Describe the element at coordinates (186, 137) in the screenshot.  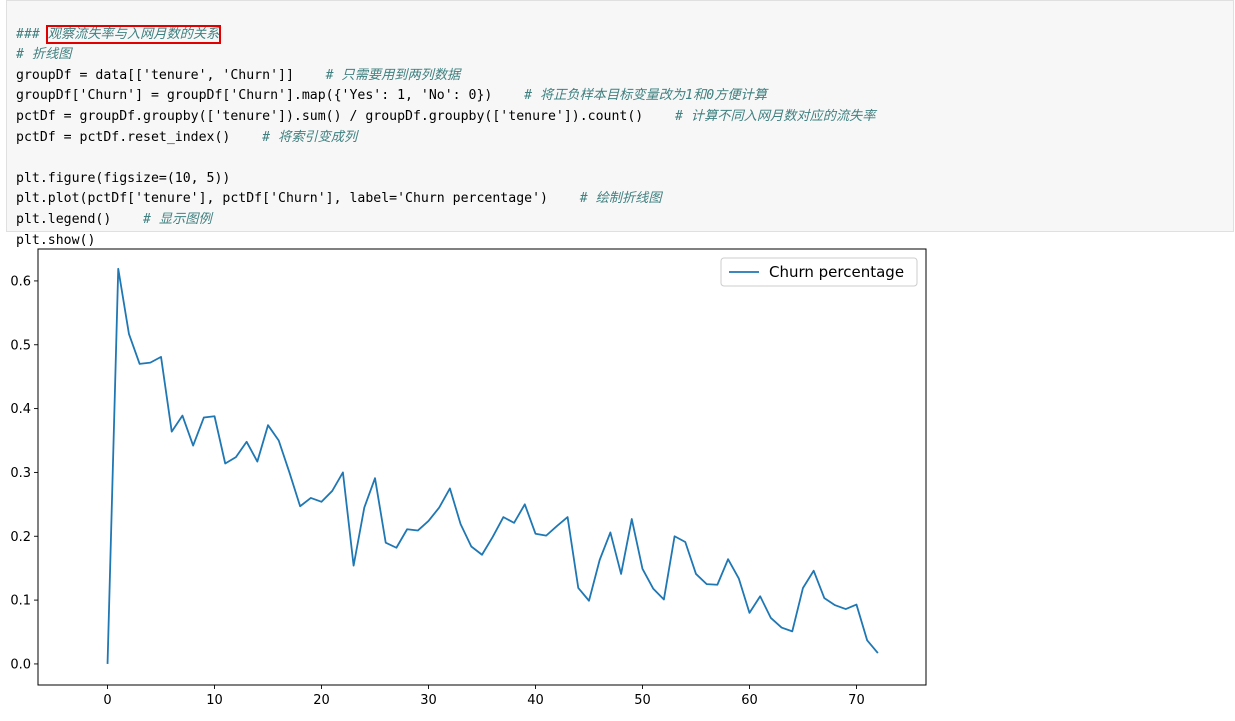
I see `code-line-6: pctDf = pctDf.reset_index() # 将索引变成列` at that location.